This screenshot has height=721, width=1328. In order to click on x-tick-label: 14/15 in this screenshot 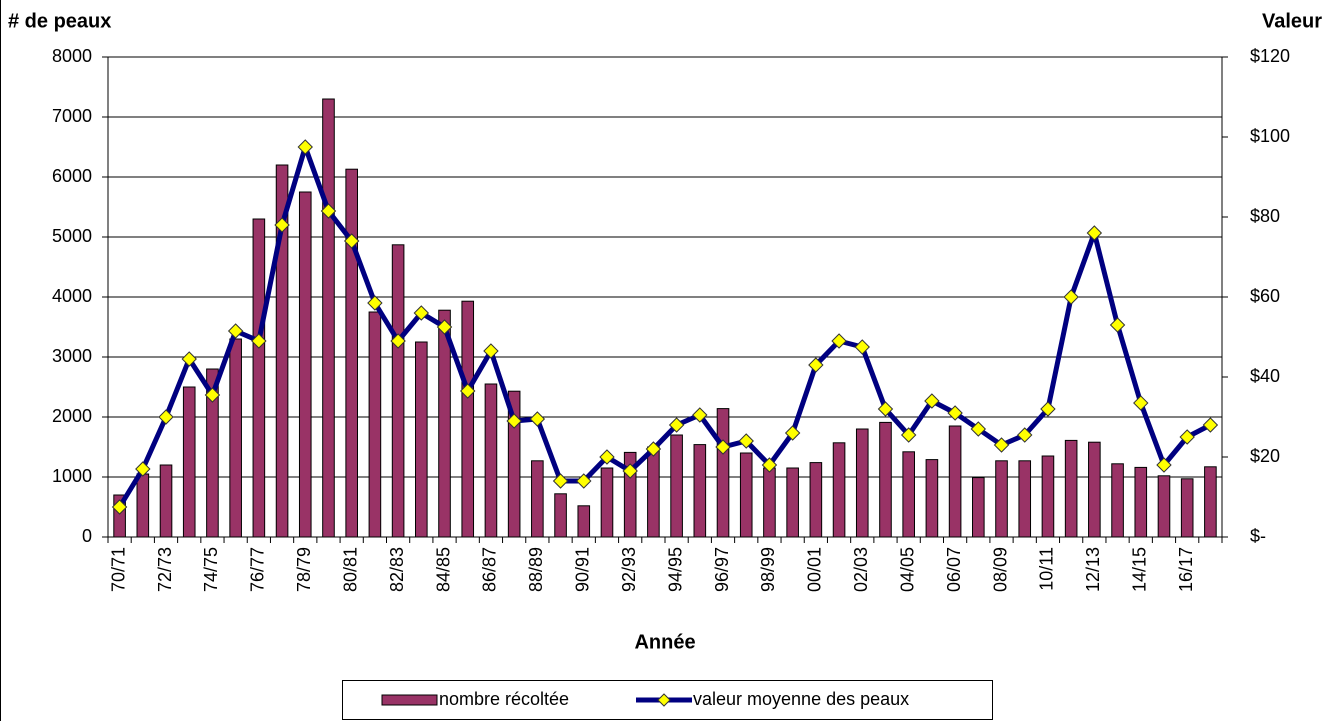, I will do `click(1140, 569)`.